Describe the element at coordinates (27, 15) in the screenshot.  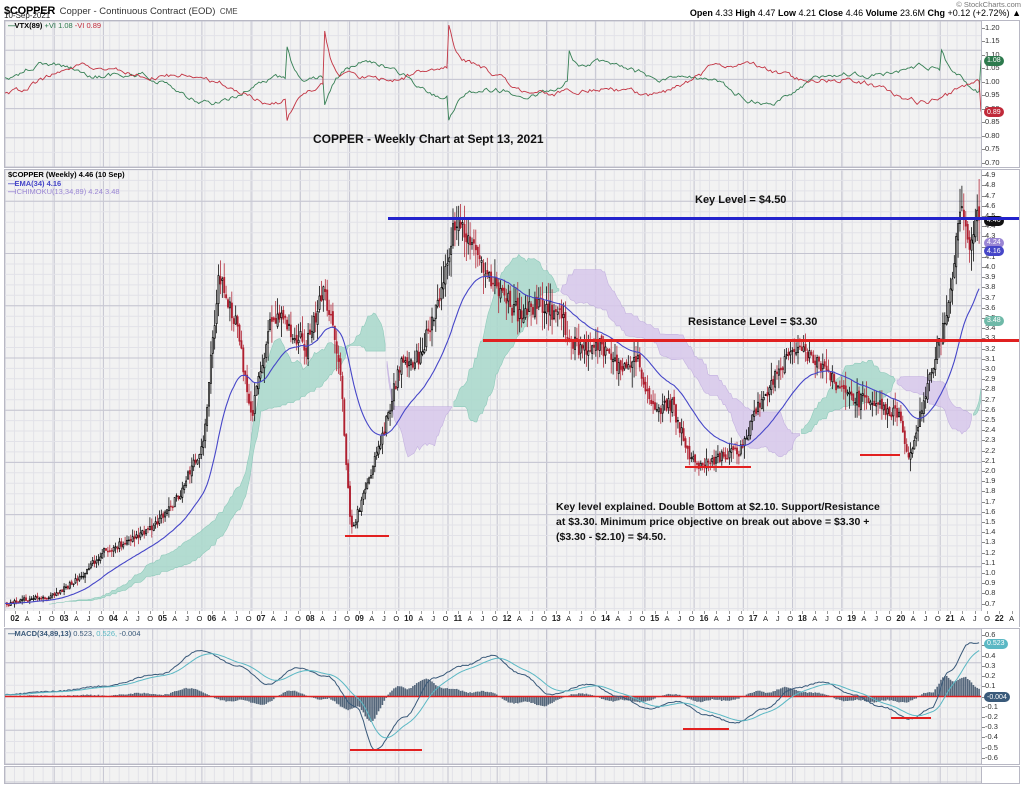
I see `chart-date: 10-Sep-2021` at that location.